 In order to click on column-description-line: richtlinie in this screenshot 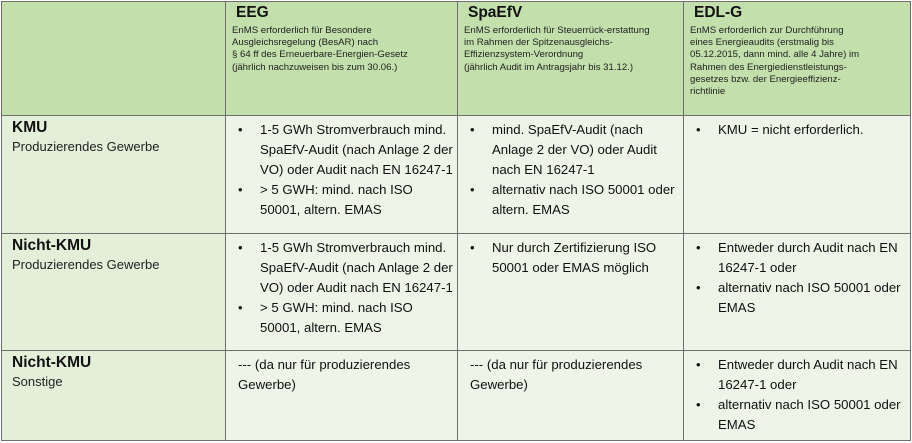, I will do `click(708, 92)`.